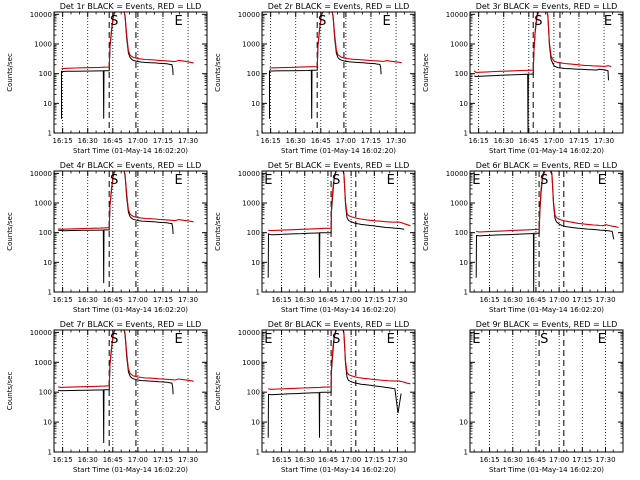 The height and width of the screenshot is (480, 640). Describe the element at coordinates (131, 324) in the screenshot. I see `panel-title: Det 7r BLACK = Events, RED = LLD` at that location.